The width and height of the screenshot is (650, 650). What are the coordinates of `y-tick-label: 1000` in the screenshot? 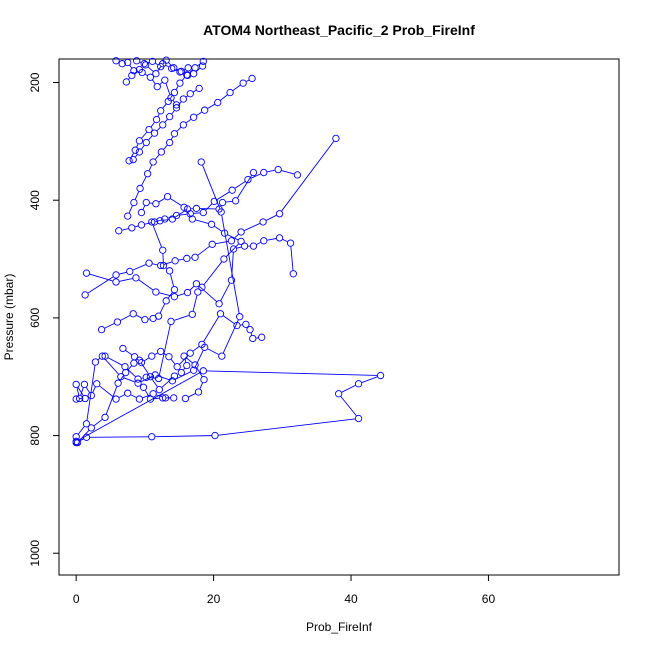 It's located at (35, 553).